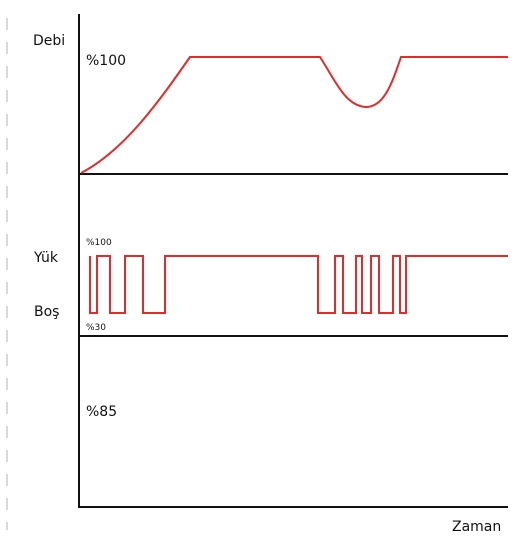 The height and width of the screenshot is (537, 513). Describe the element at coordinates (101, 412) in the screenshot. I see `bottom-percent-label: %85` at that location.